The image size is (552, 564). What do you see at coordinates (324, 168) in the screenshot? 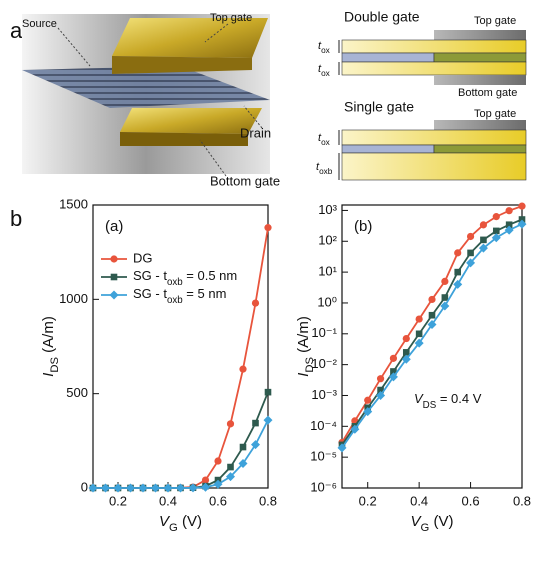
I see `toxb-label: toxb` at bounding box center [324, 168].